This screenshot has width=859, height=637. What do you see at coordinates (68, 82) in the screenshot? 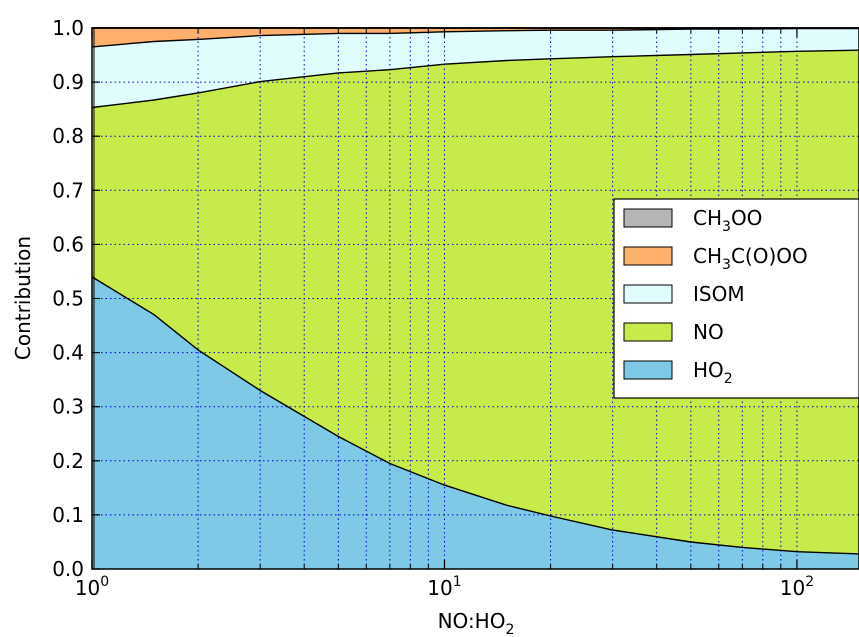
I see `y-tick-label: 0.9` at bounding box center [68, 82].